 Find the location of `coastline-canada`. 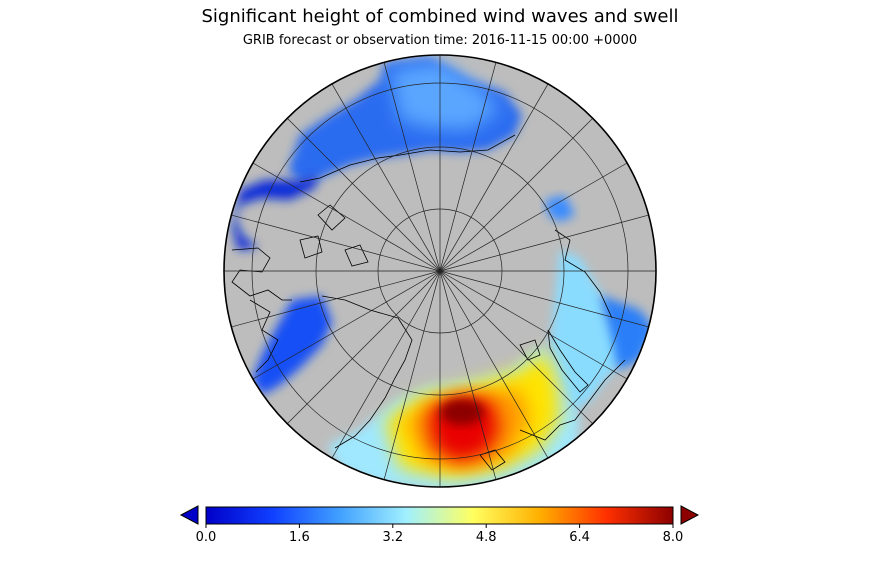

coastline-canada is located at coordinates (261, 274).